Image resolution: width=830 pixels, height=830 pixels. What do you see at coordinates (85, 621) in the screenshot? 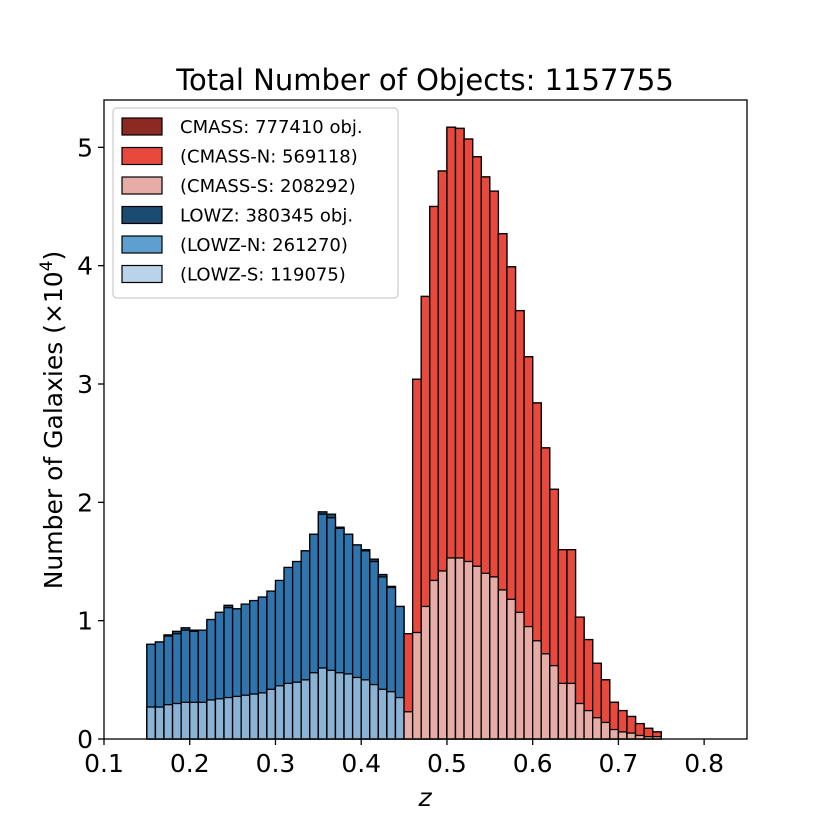
I see `y-tick-label: 1` at bounding box center [85, 621].